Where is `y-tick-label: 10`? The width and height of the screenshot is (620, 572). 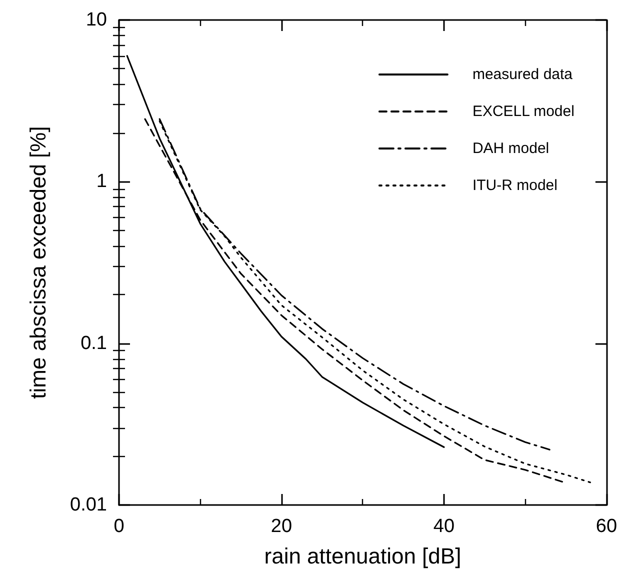
y-tick-label: 10 is located at coordinates (96, 20).